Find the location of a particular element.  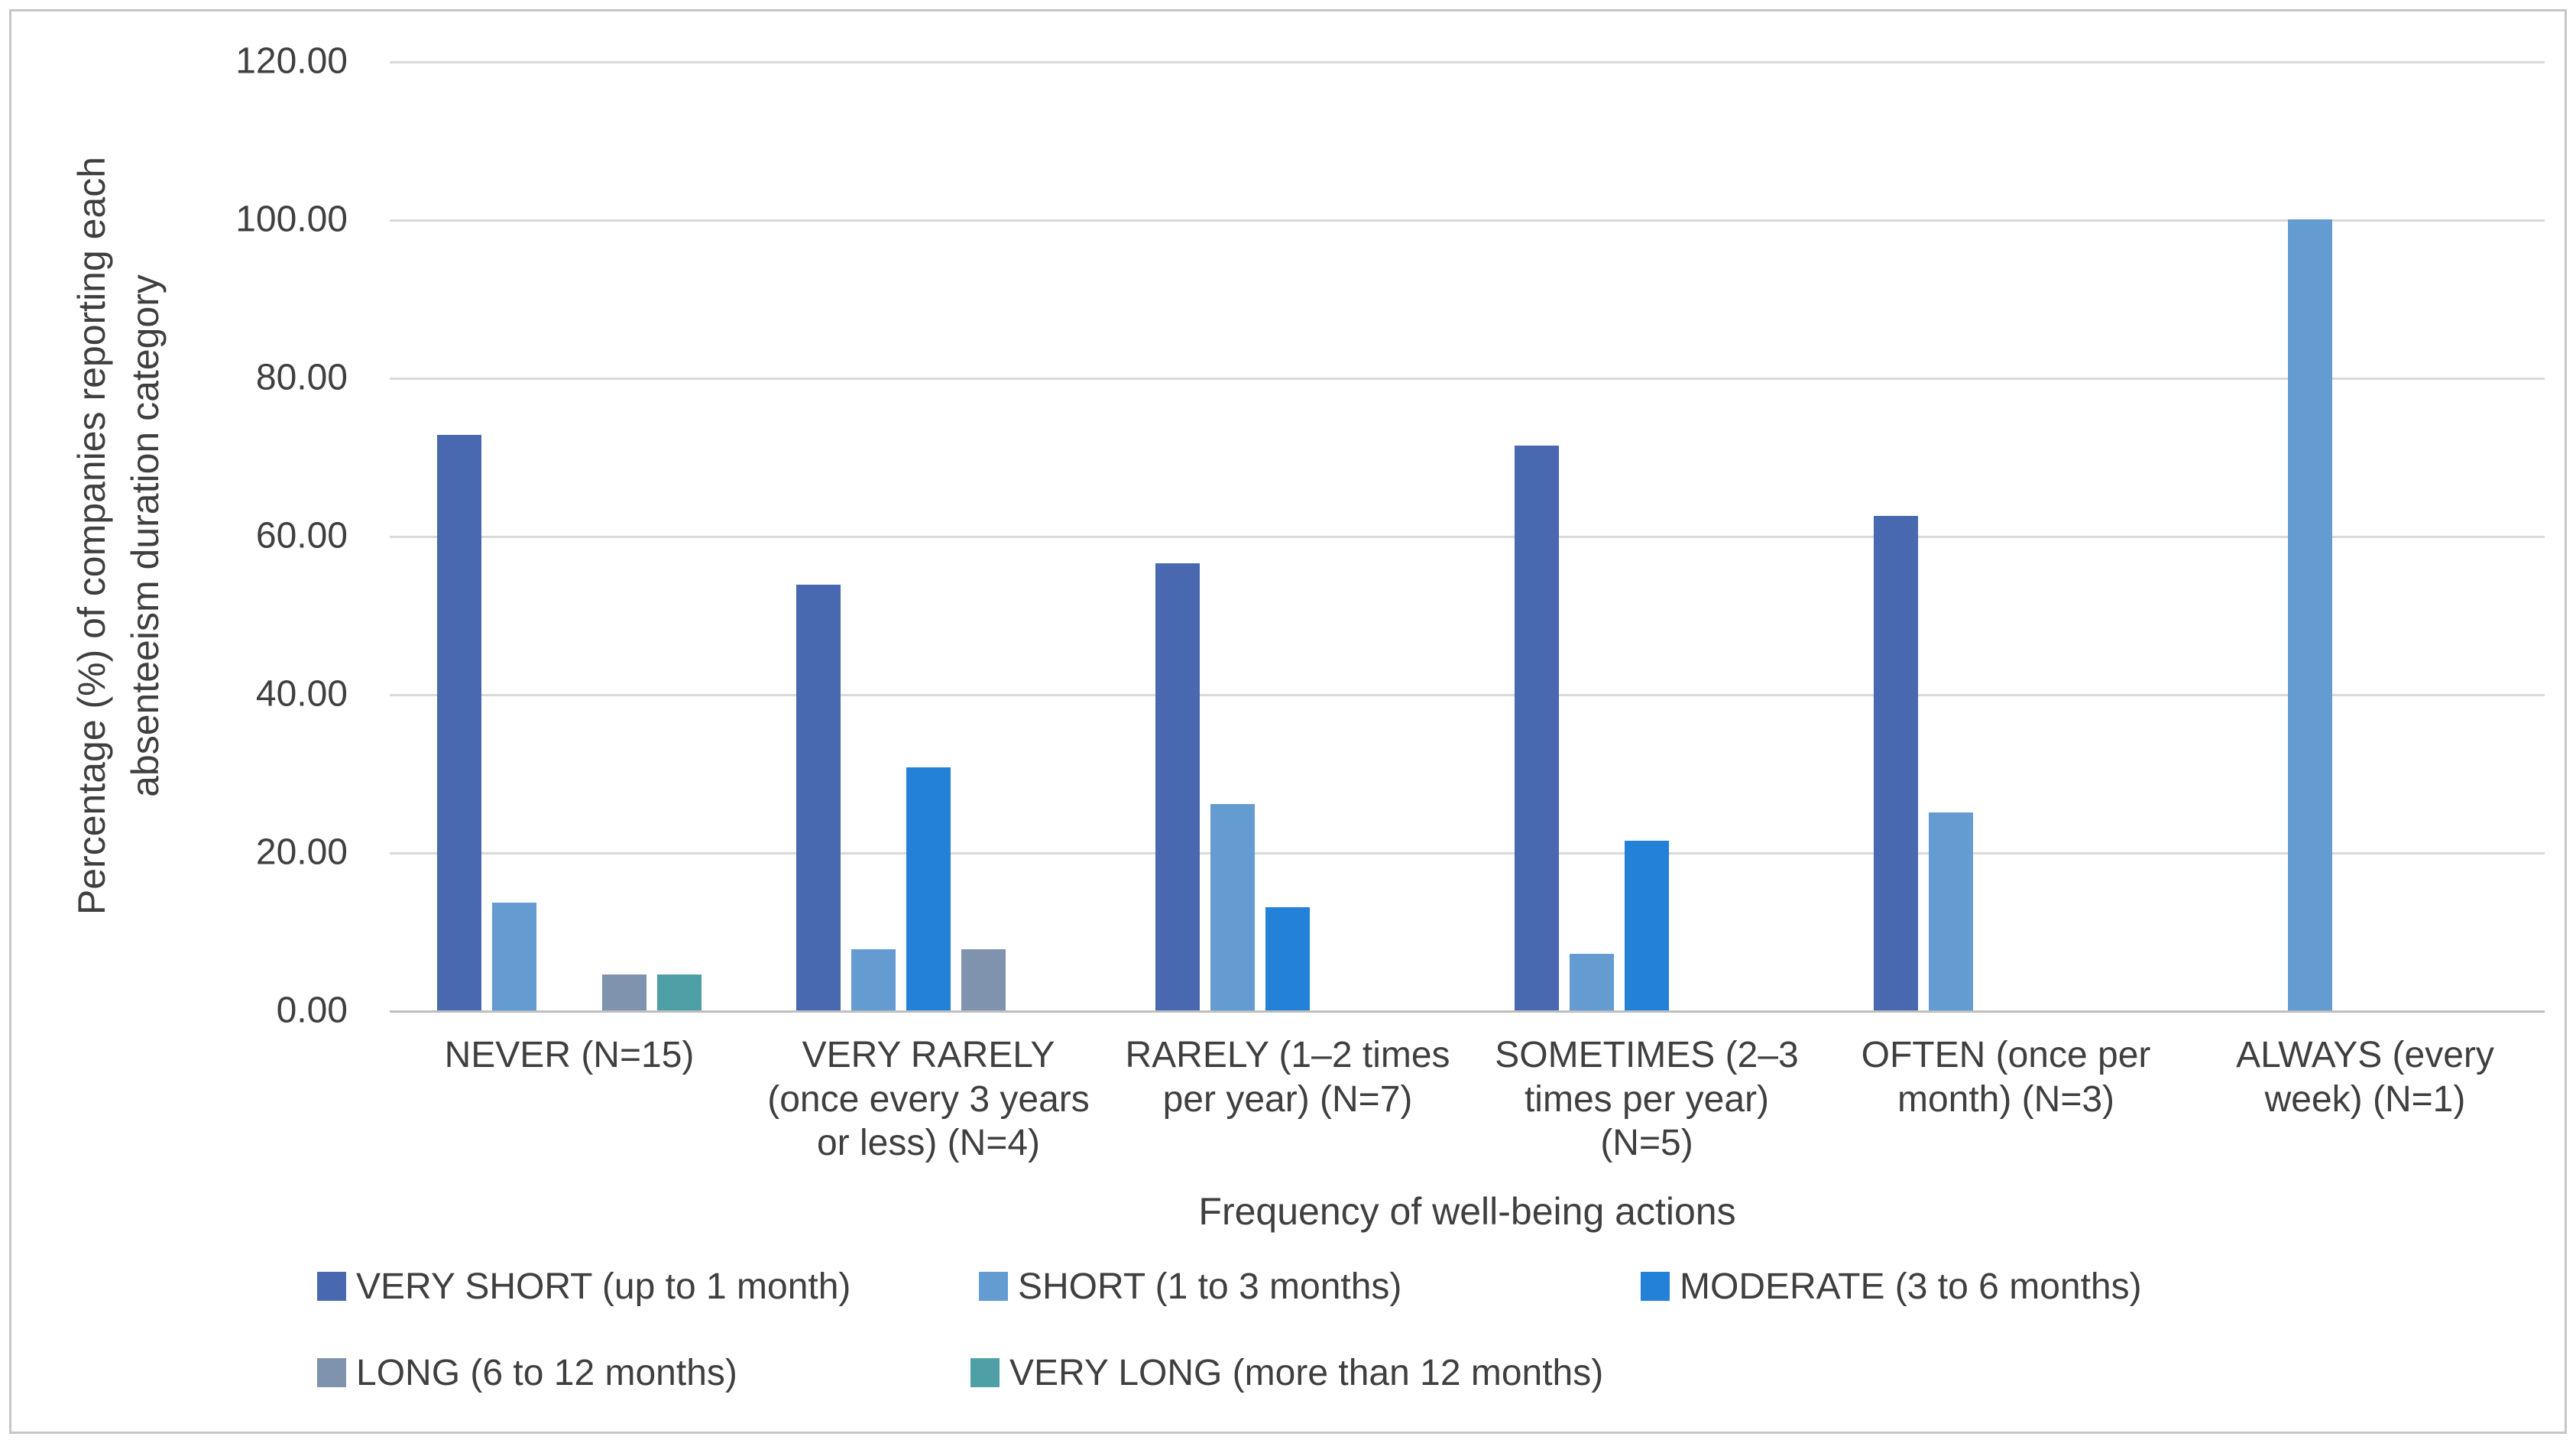

y-tick-label: 40.00 is located at coordinates (301, 694).